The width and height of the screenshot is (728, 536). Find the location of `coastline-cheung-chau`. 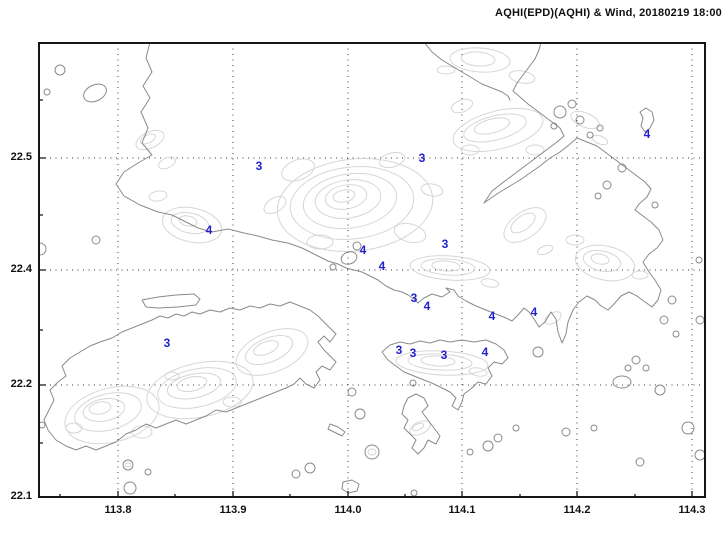

coastline-cheung-chau is located at coordinates (336, 430).